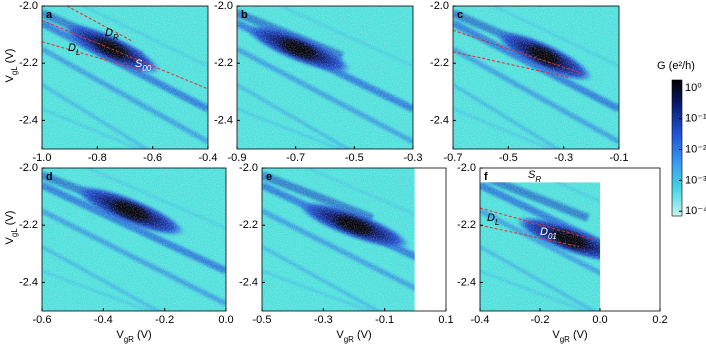  Describe the element at coordinates (695, 211) in the screenshot. I see `colorbar-tick-label: 10⁻⁴` at that location.